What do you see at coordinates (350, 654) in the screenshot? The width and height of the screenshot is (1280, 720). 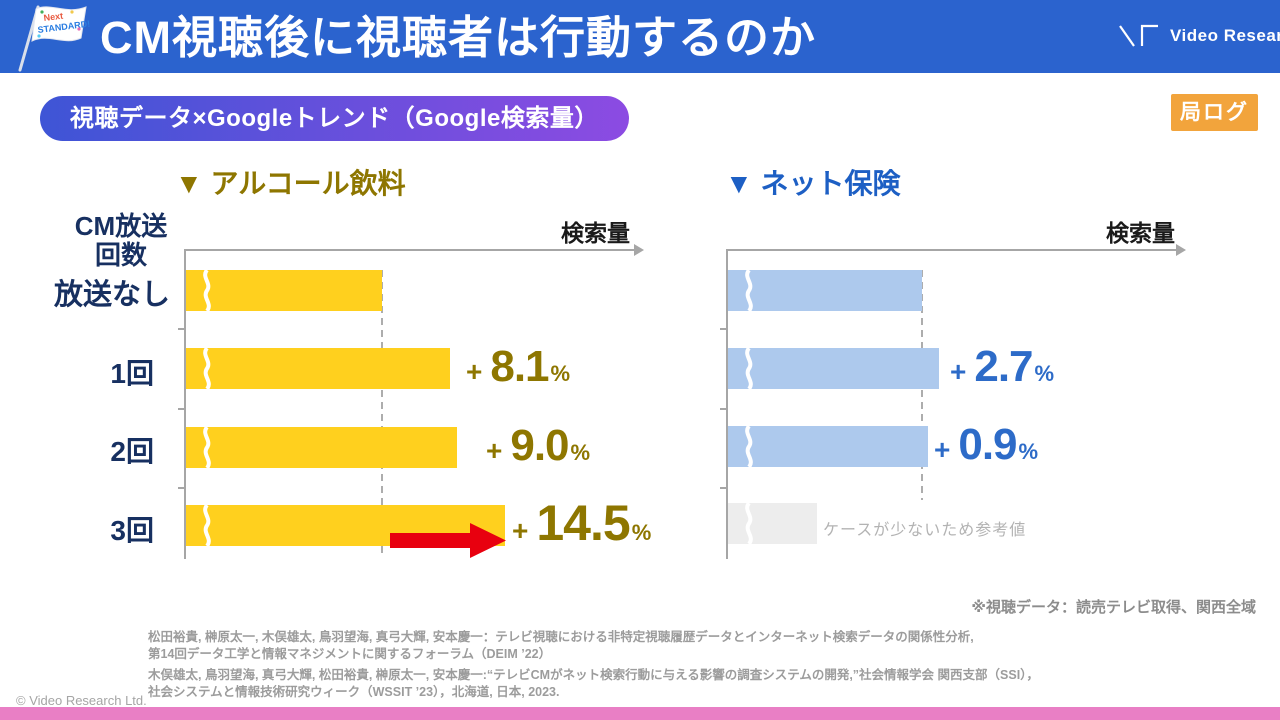 I see `citation-1-line-2: 第14回データ工学と情報マネジメントに関するフォーラム（DEIM ’22）` at bounding box center [350, 654].